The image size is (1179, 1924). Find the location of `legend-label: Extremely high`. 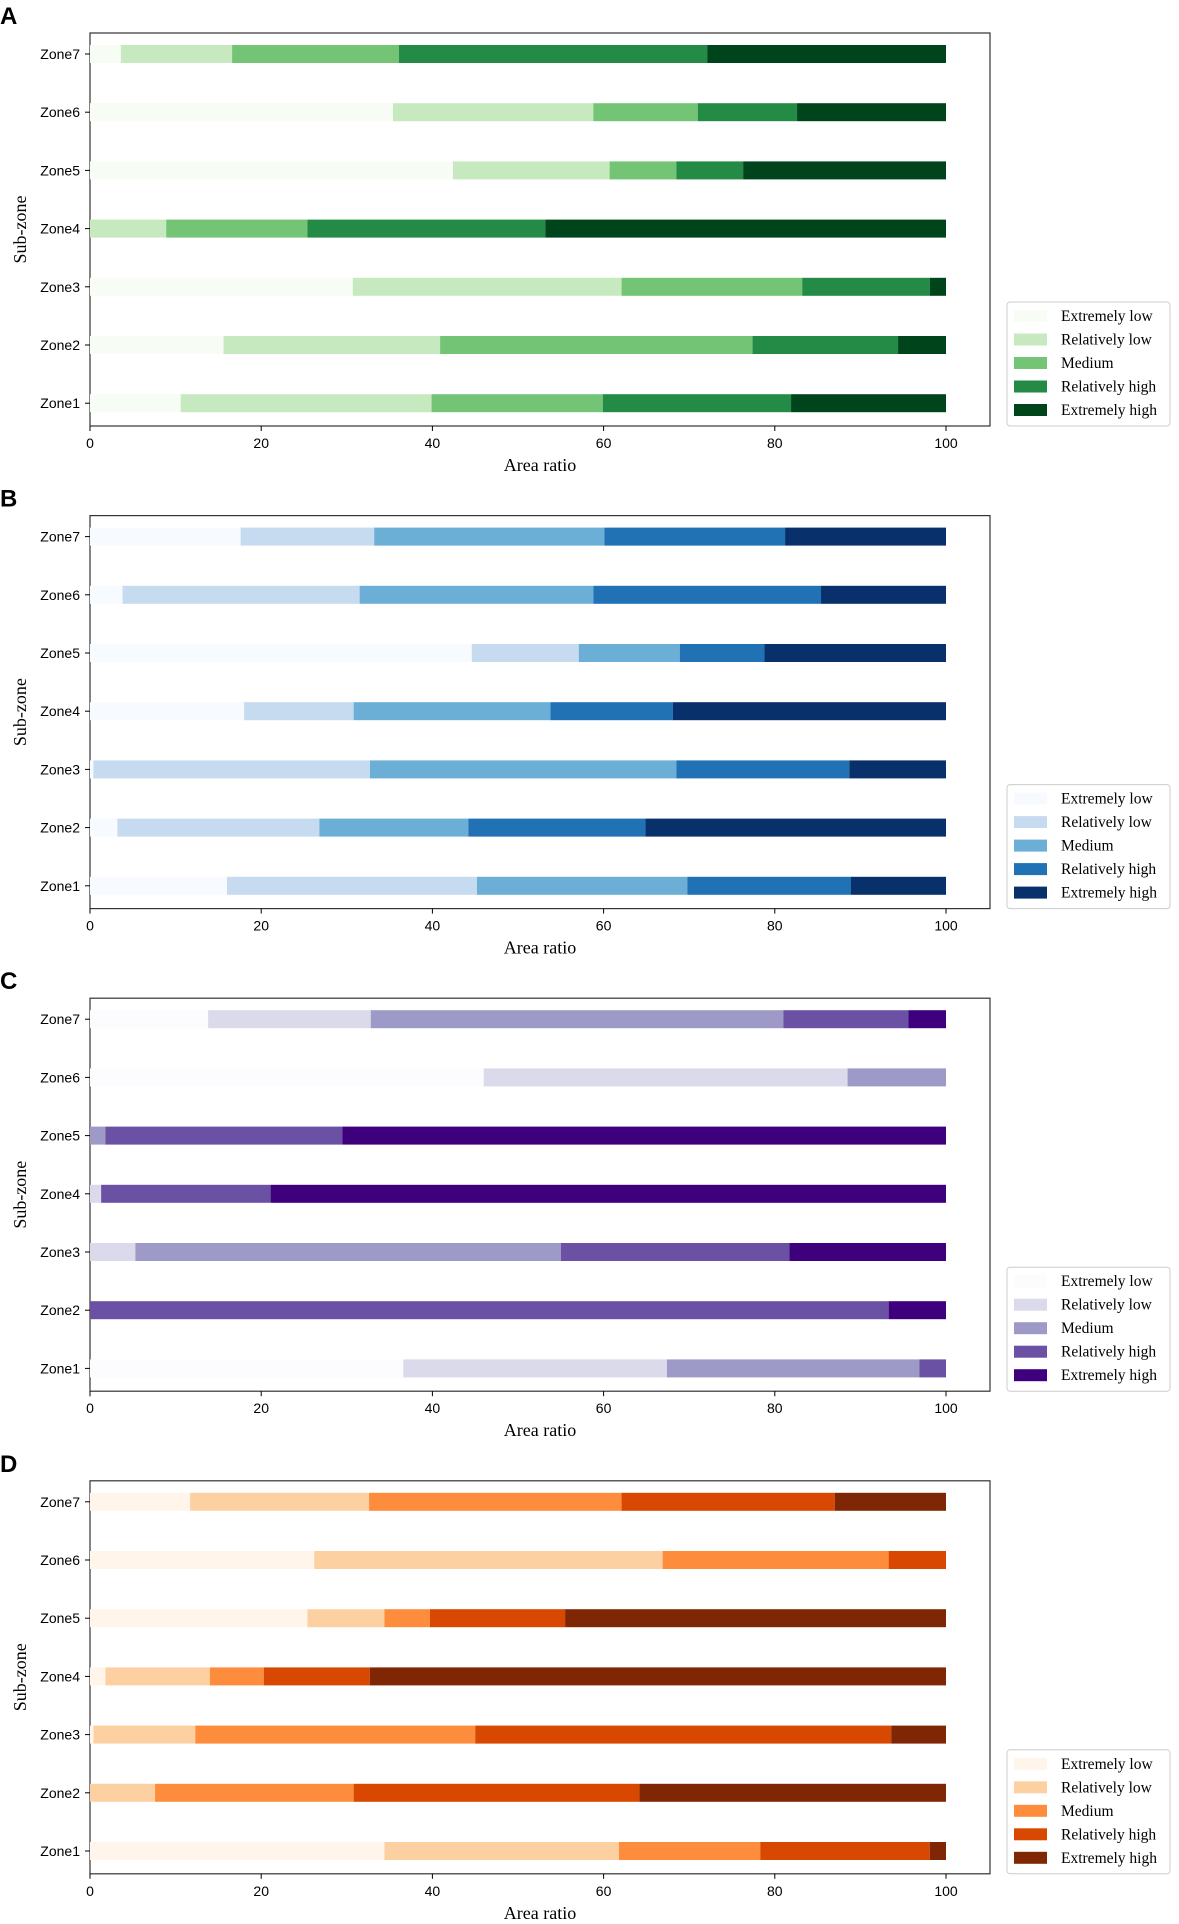

legend-label: Extremely high is located at coordinates (1109, 893).